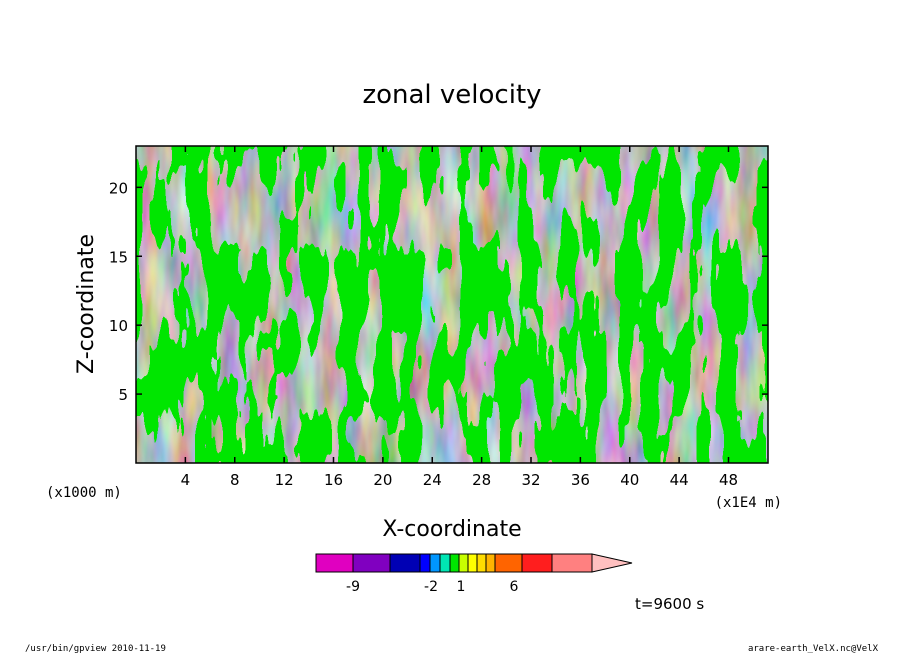 Image resolution: width=904 pixels, height=654 pixels. What do you see at coordinates (382, 480) in the screenshot?
I see `x-tick-label: 20` at bounding box center [382, 480].